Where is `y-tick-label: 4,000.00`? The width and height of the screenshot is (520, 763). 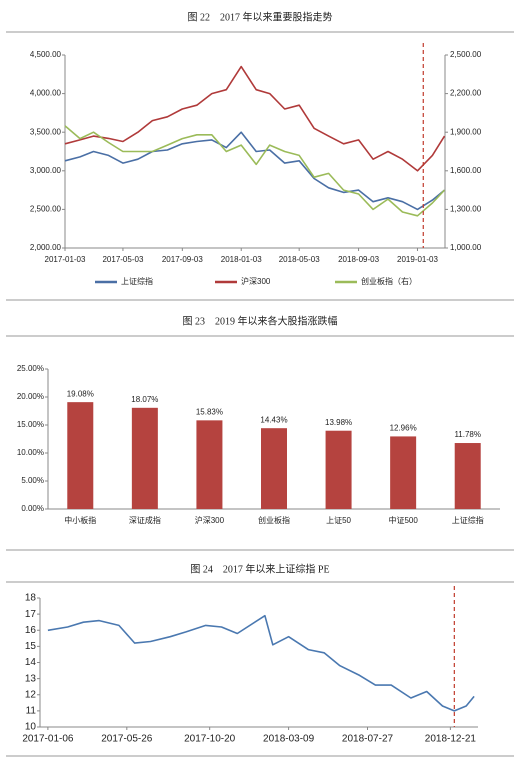 y-tick-label: 4,000.00 is located at coordinates (46, 93).